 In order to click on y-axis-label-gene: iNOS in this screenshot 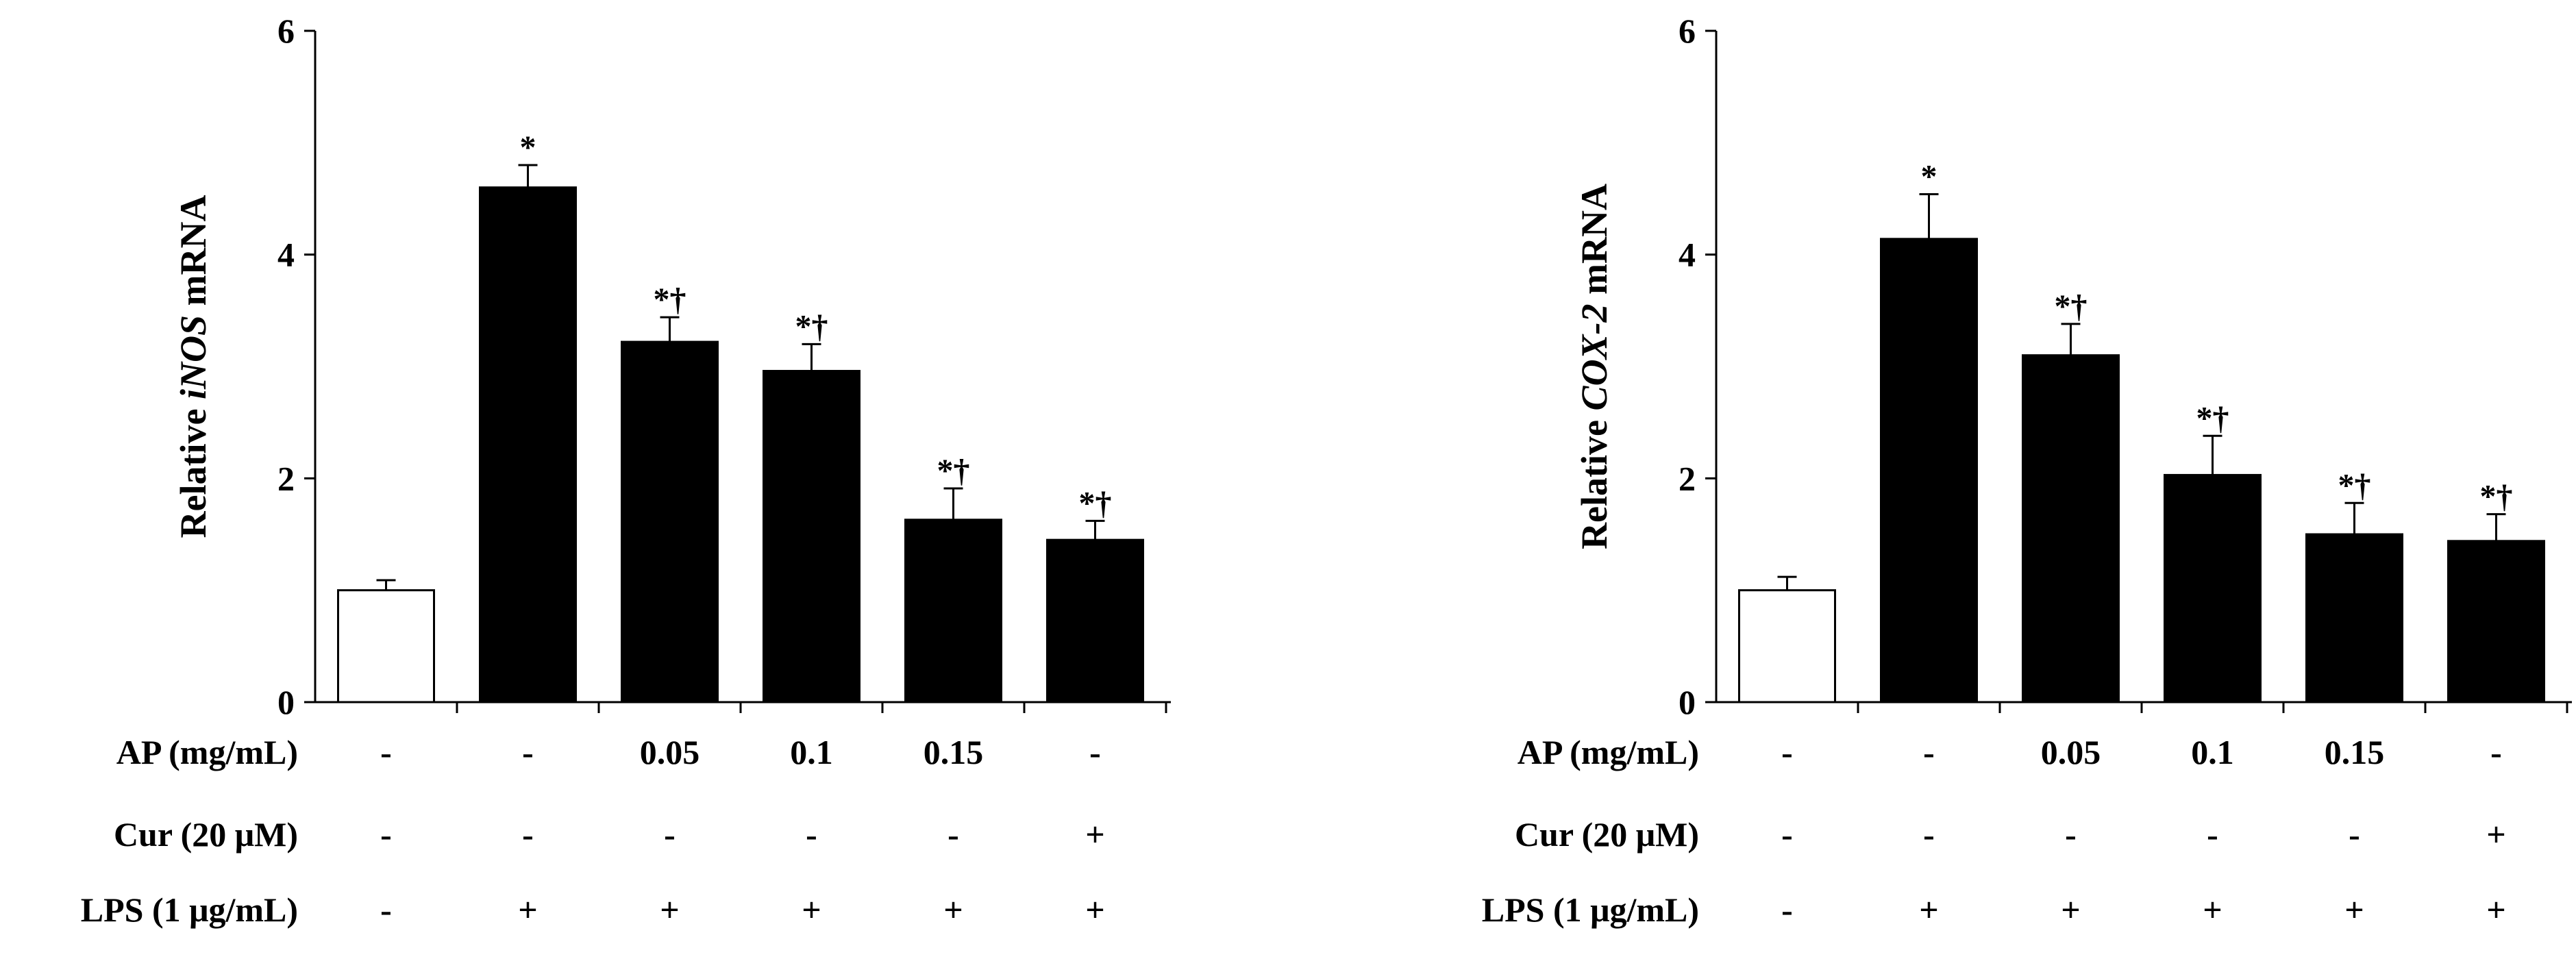, I will do `click(193, 357)`.